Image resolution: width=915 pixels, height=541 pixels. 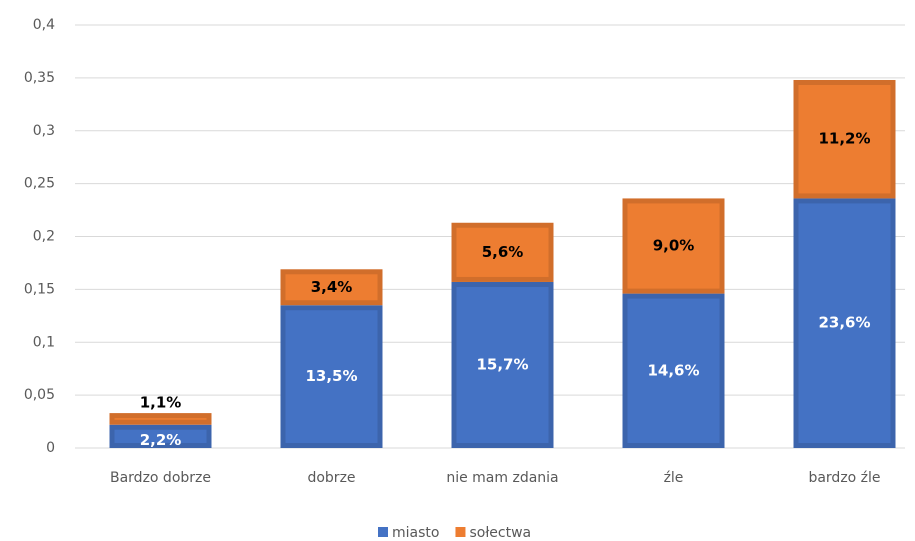 I want to click on x-tick-label: nie mam zdania, so click(x=502, y=478).